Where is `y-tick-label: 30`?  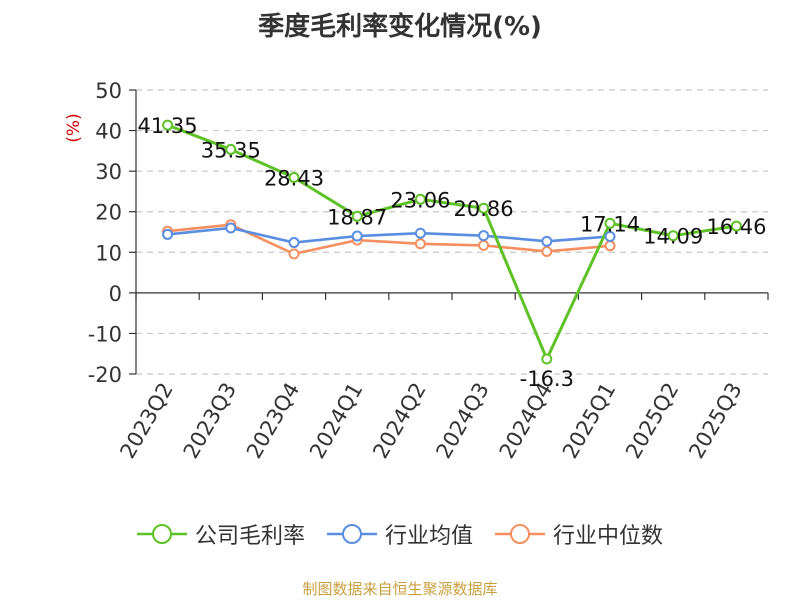
y-tick-label: 30 is located at coordinates (108, 172).